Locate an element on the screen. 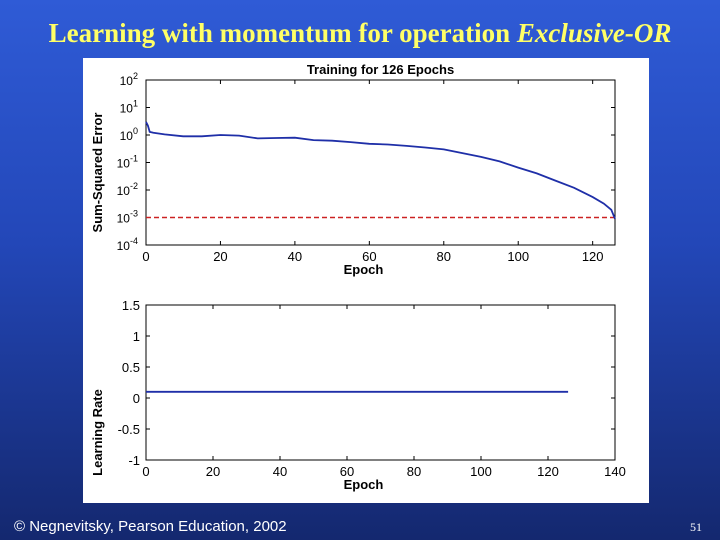 This screenshot has height=540, width=720. page-number: 51 is located at coordinates (696, 527).